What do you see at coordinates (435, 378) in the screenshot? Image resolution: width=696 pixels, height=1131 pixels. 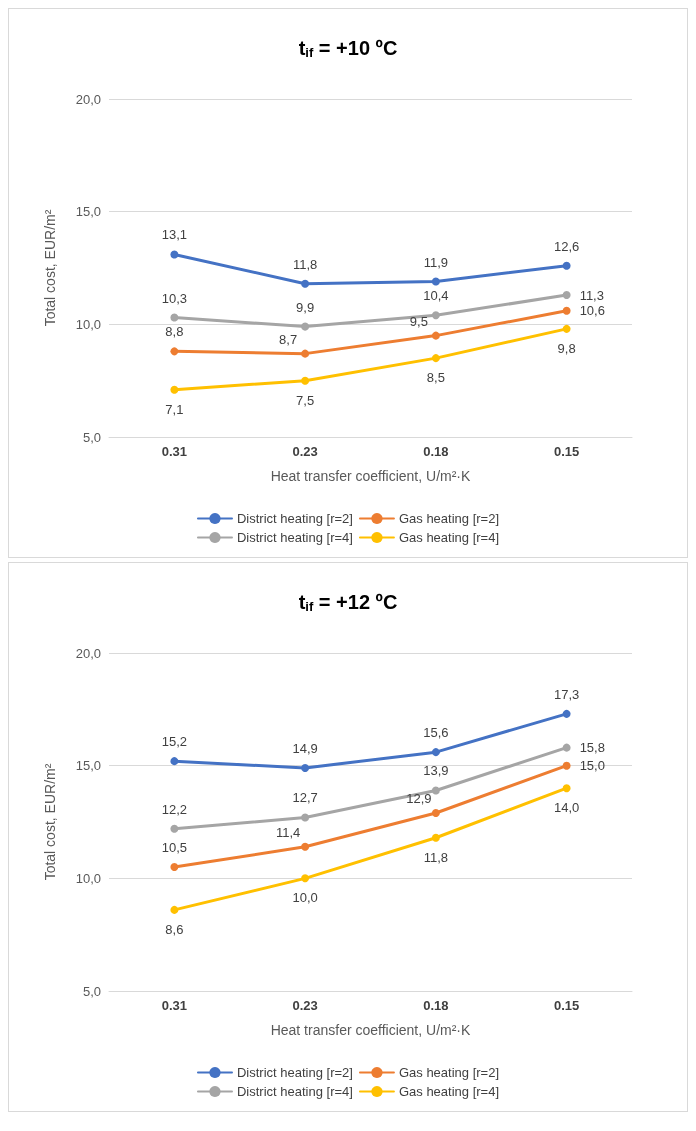 I see `data-label: 8,5` at bounding box center [435, 378].